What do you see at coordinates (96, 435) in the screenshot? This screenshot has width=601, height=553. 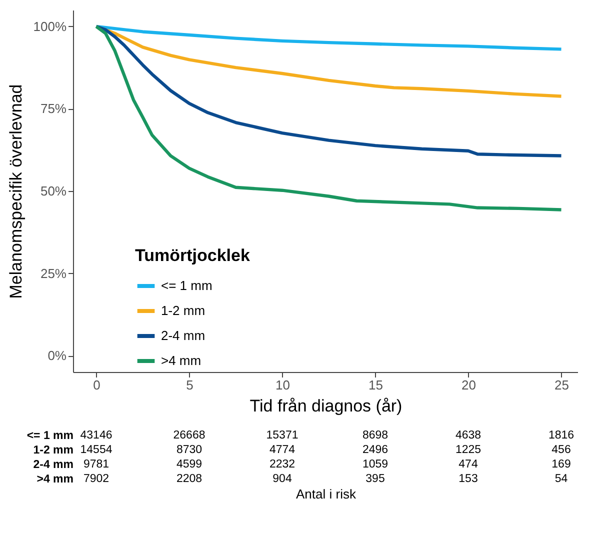 I see `text: 43146` at bounding box center [96, 435].